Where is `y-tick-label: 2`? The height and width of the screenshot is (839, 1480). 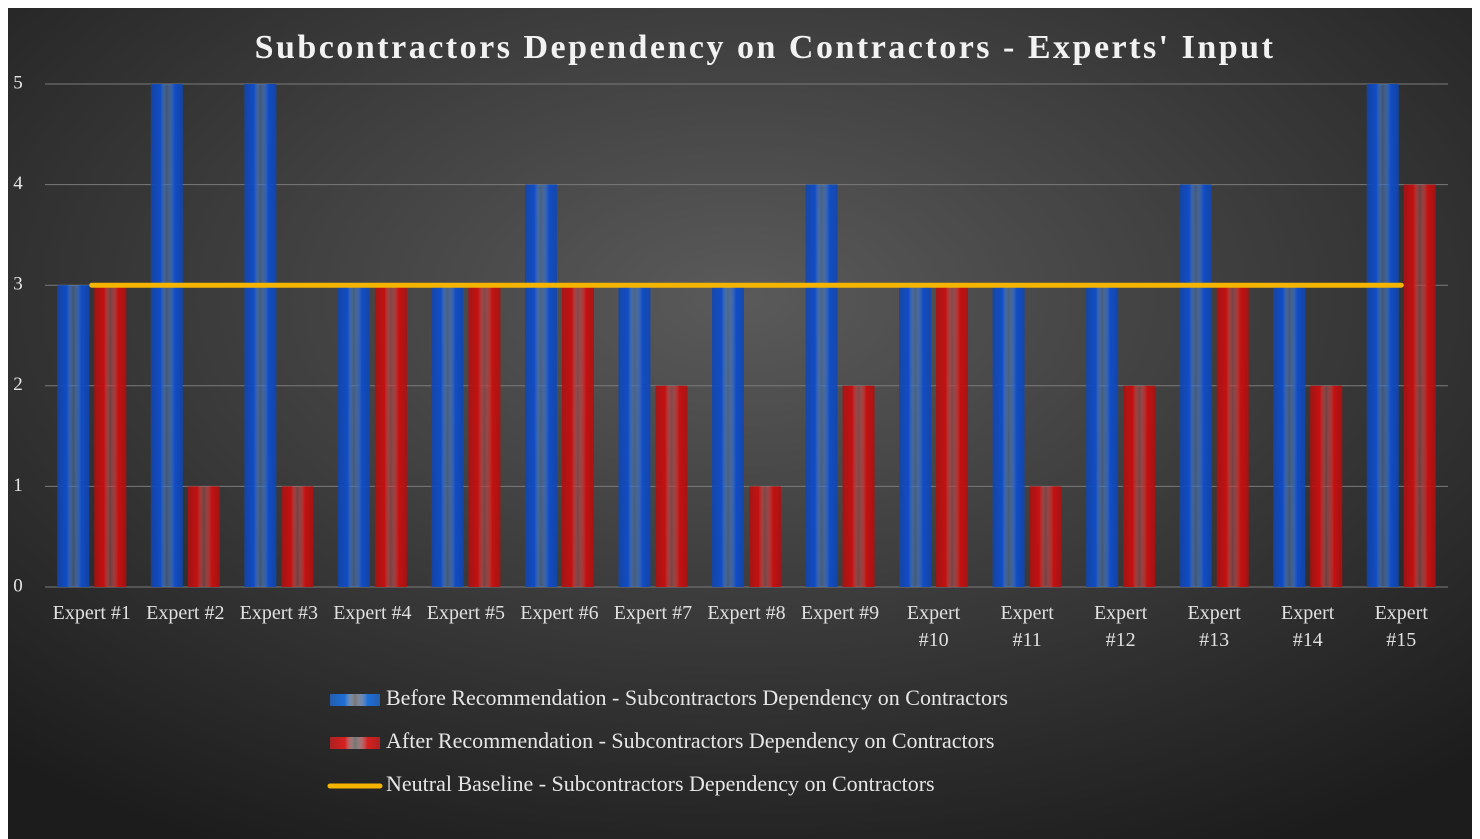 y-tick-label: 2 is located at coordinates (18, 384).